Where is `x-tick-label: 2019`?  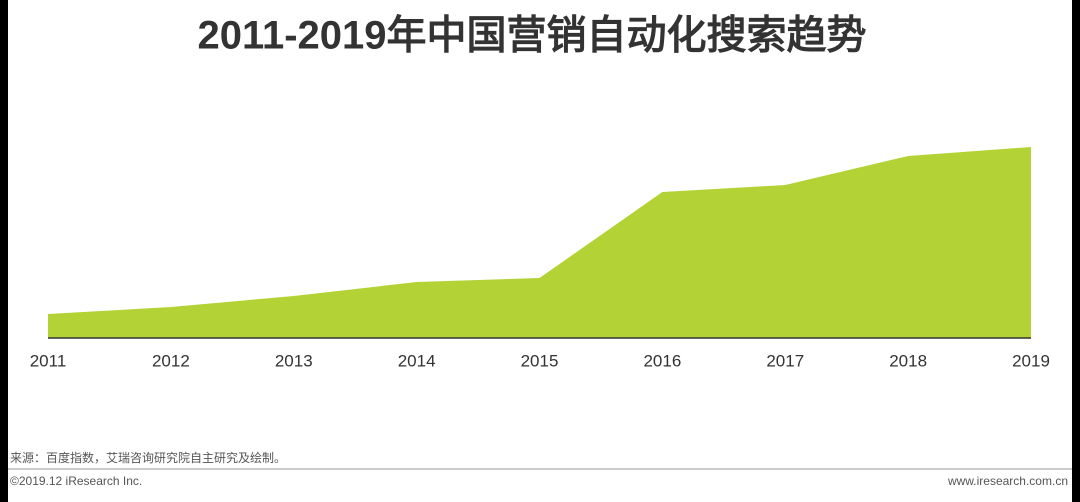 x-tick-label: 2019 is located at coordinates (1031, 360).